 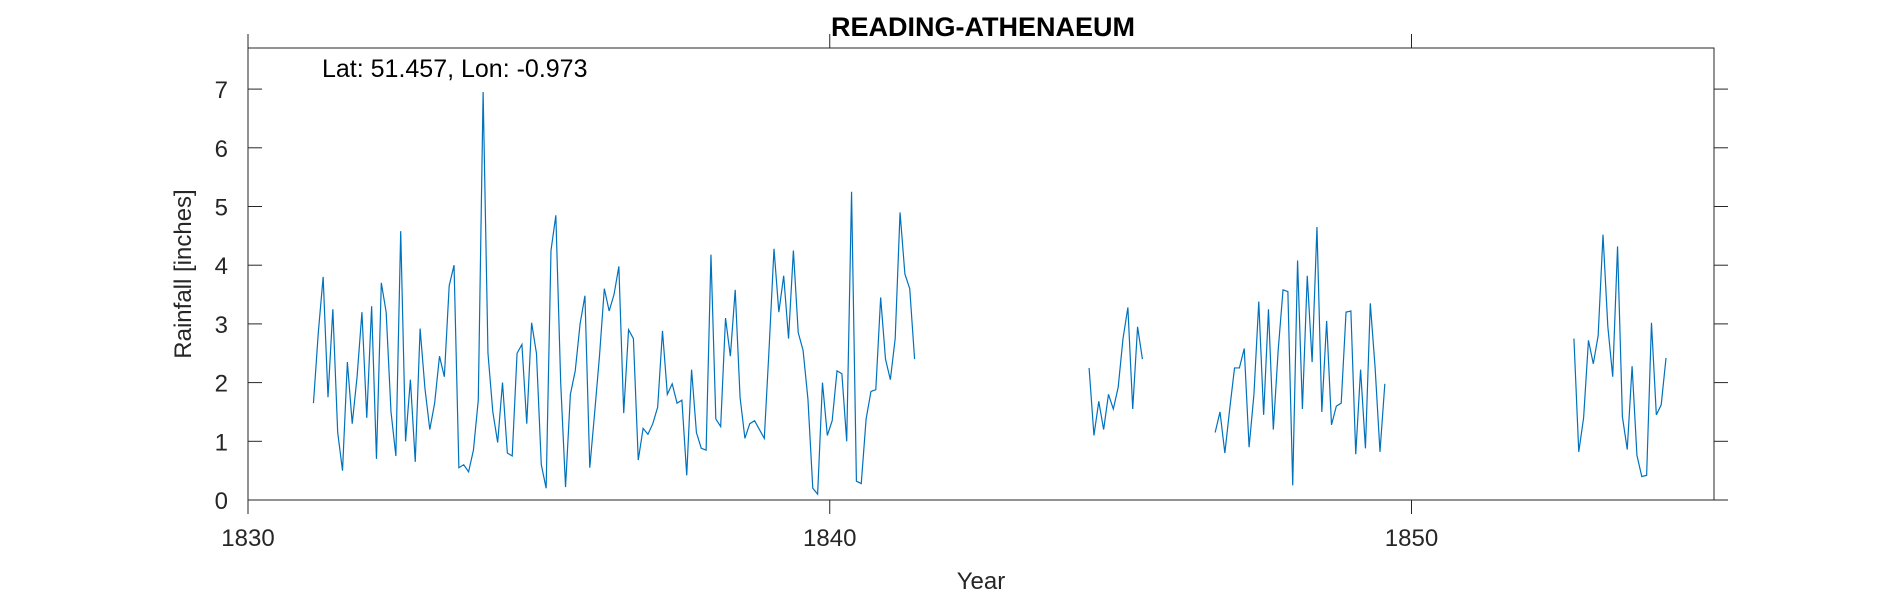 What do you see at coordinates (247, 538) in the screenshot?
I see `x-tick-label: 1830` at bounding box center [247, 538].